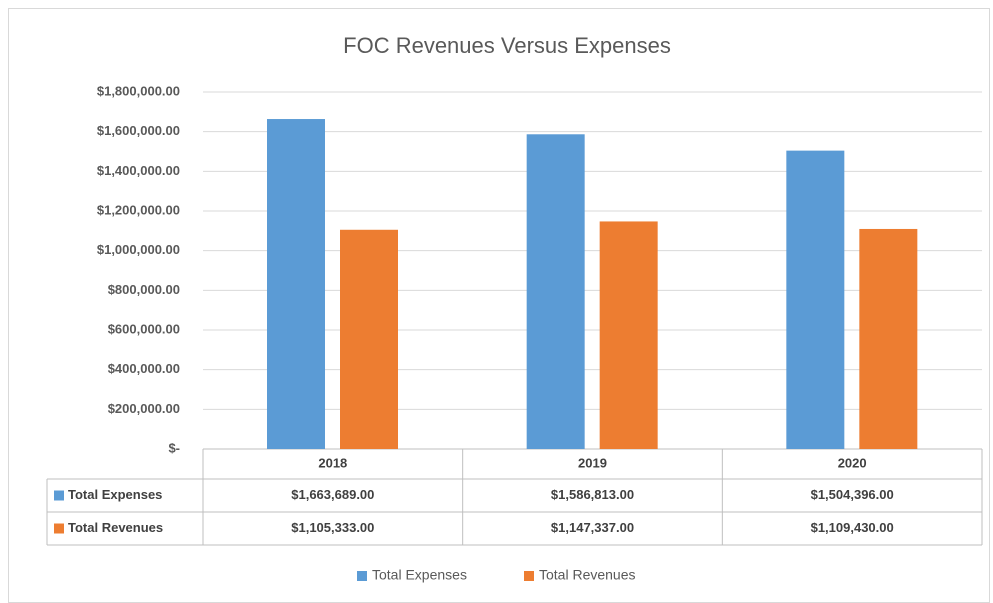 The image size is (993, 603). I want to click on table-value: $1,663,689.00, so click(332, 494).